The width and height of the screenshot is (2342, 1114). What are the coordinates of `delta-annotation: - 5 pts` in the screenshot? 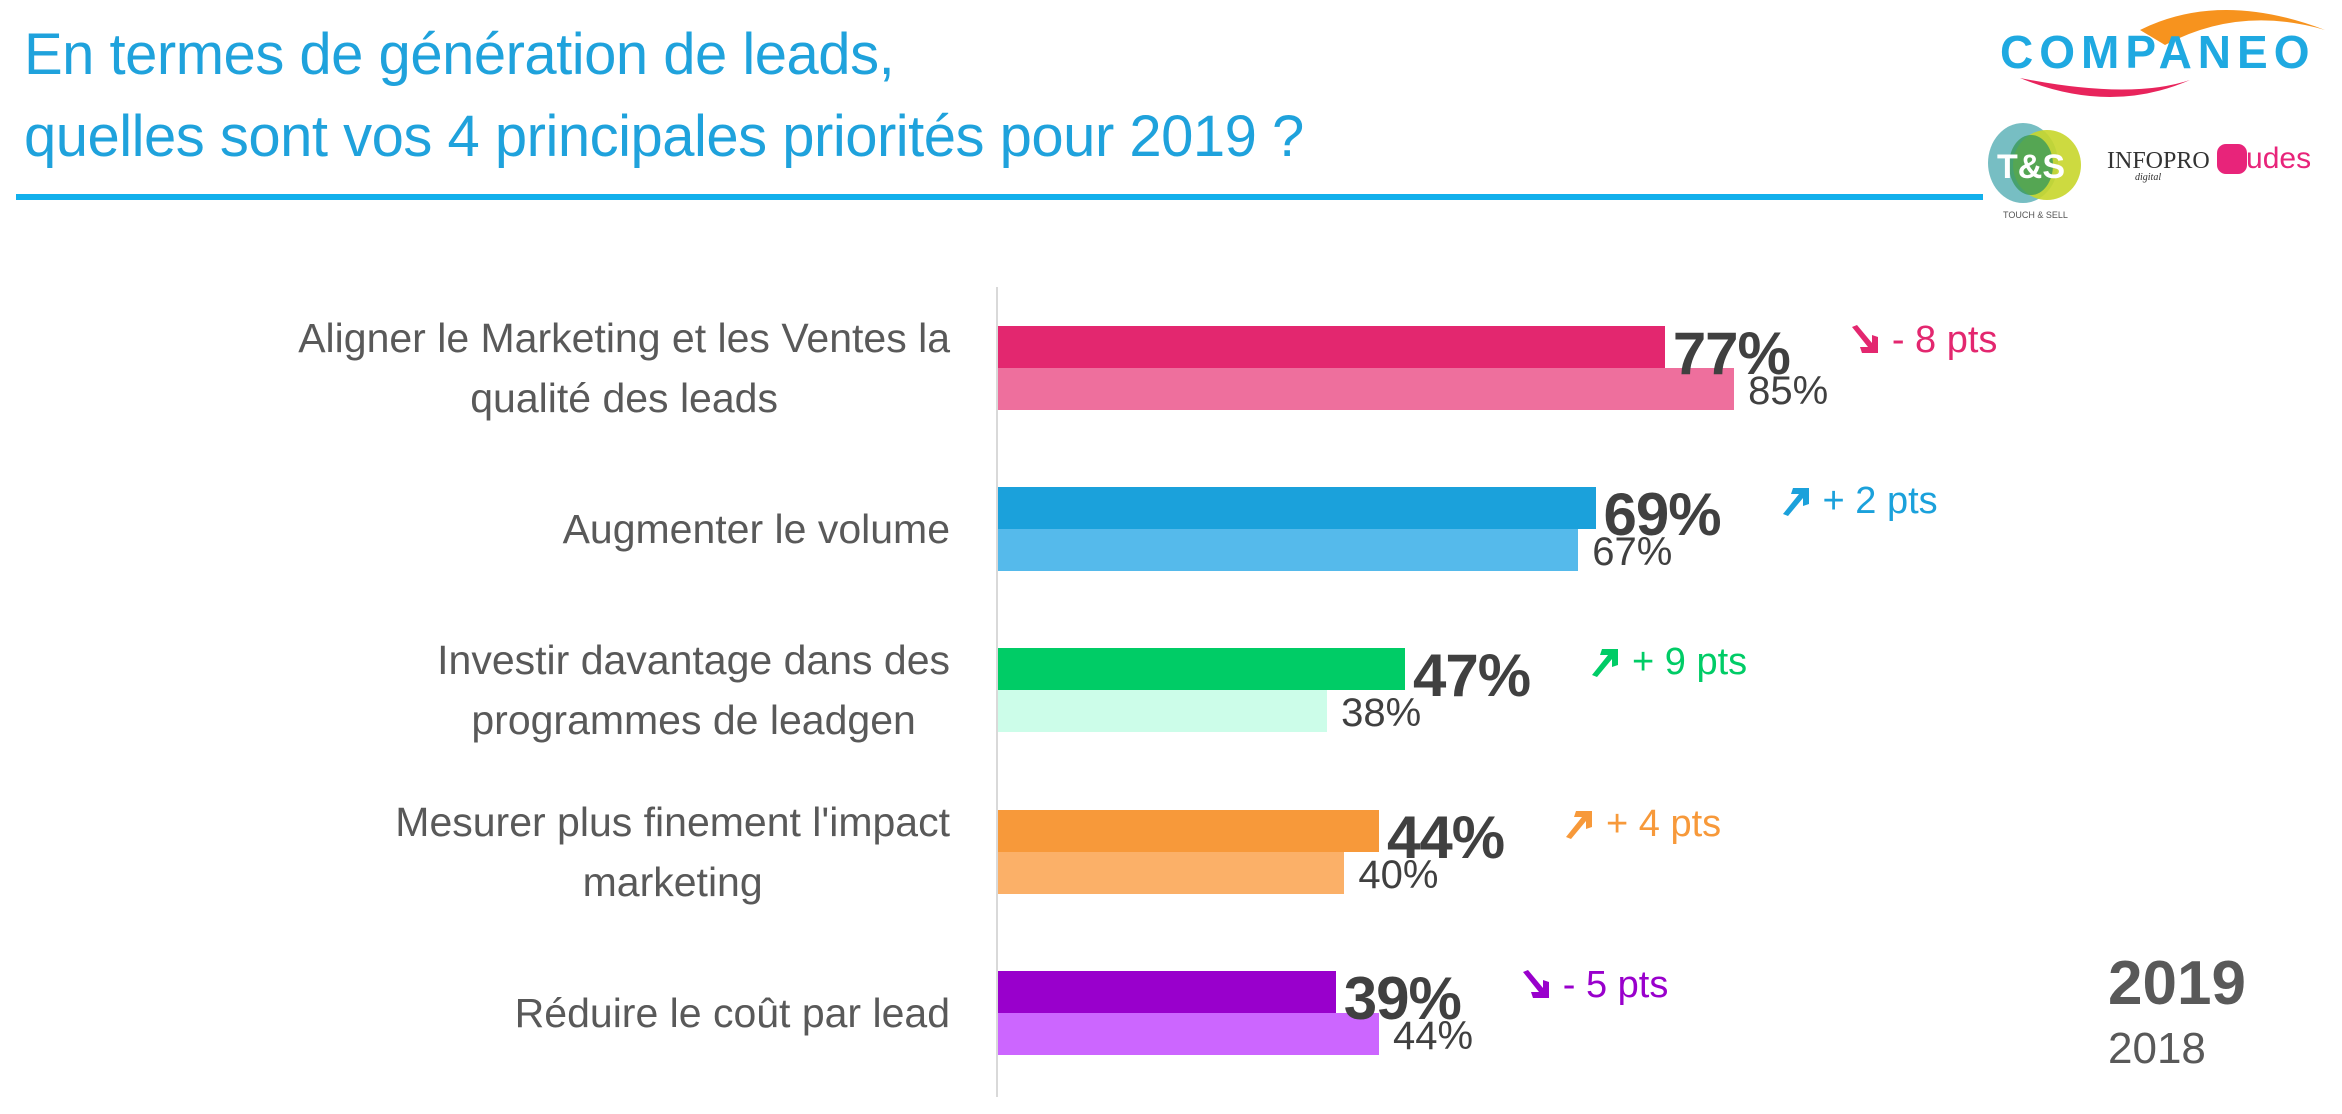 It's located at (1594, 985).